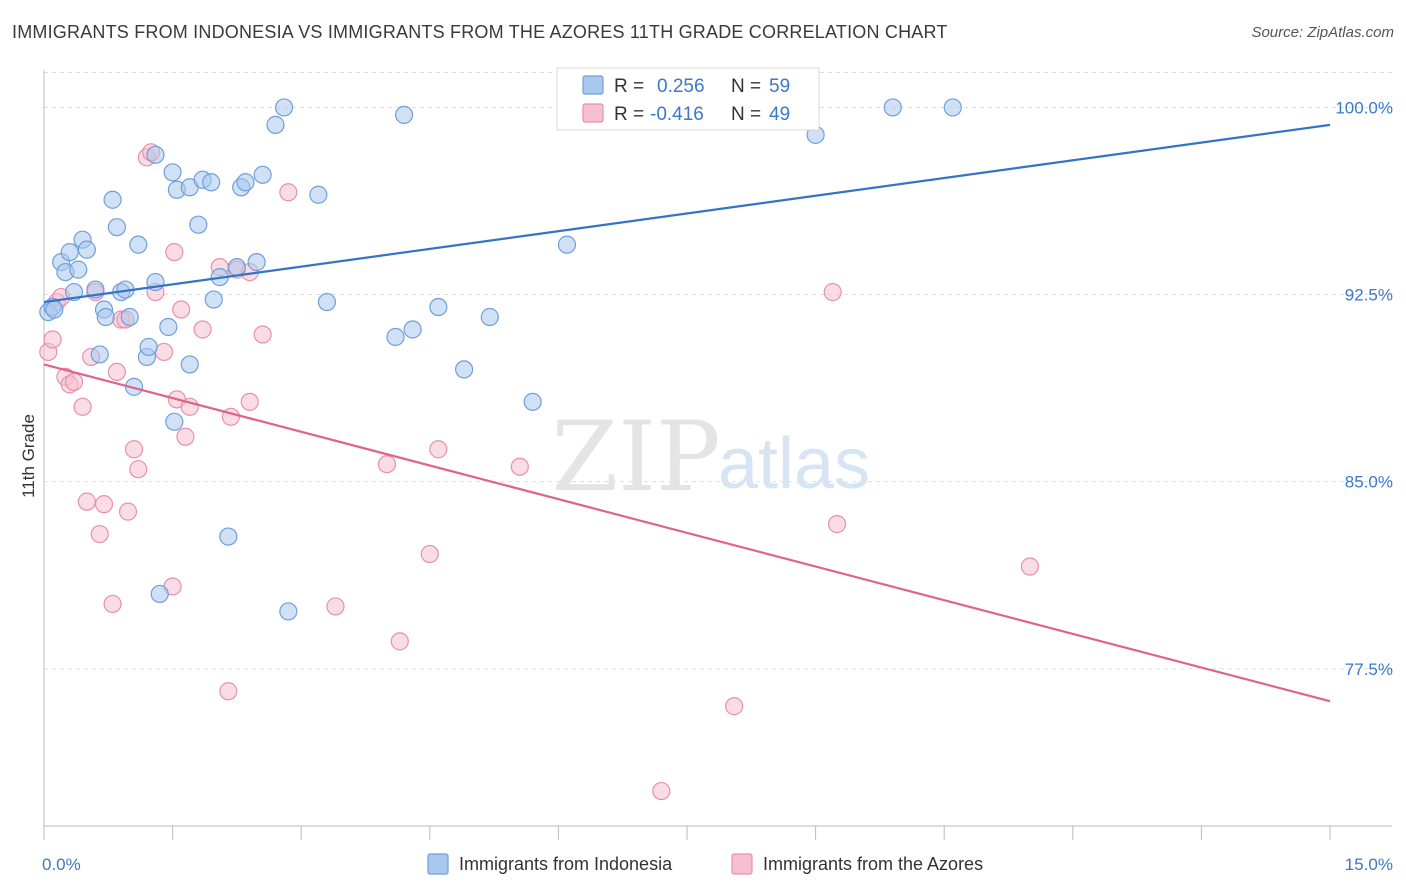  I want to click on stats-r-label-azores: R =, so click(629, 114).